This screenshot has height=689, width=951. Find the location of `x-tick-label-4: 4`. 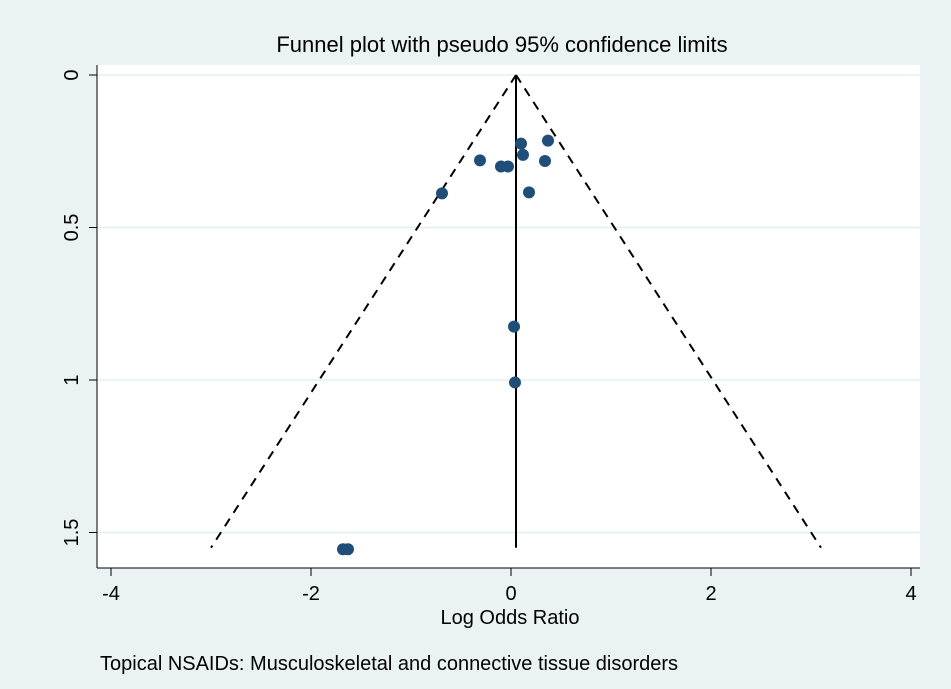

x-tick-label-4: 4 is located at coordinates (910, 594).